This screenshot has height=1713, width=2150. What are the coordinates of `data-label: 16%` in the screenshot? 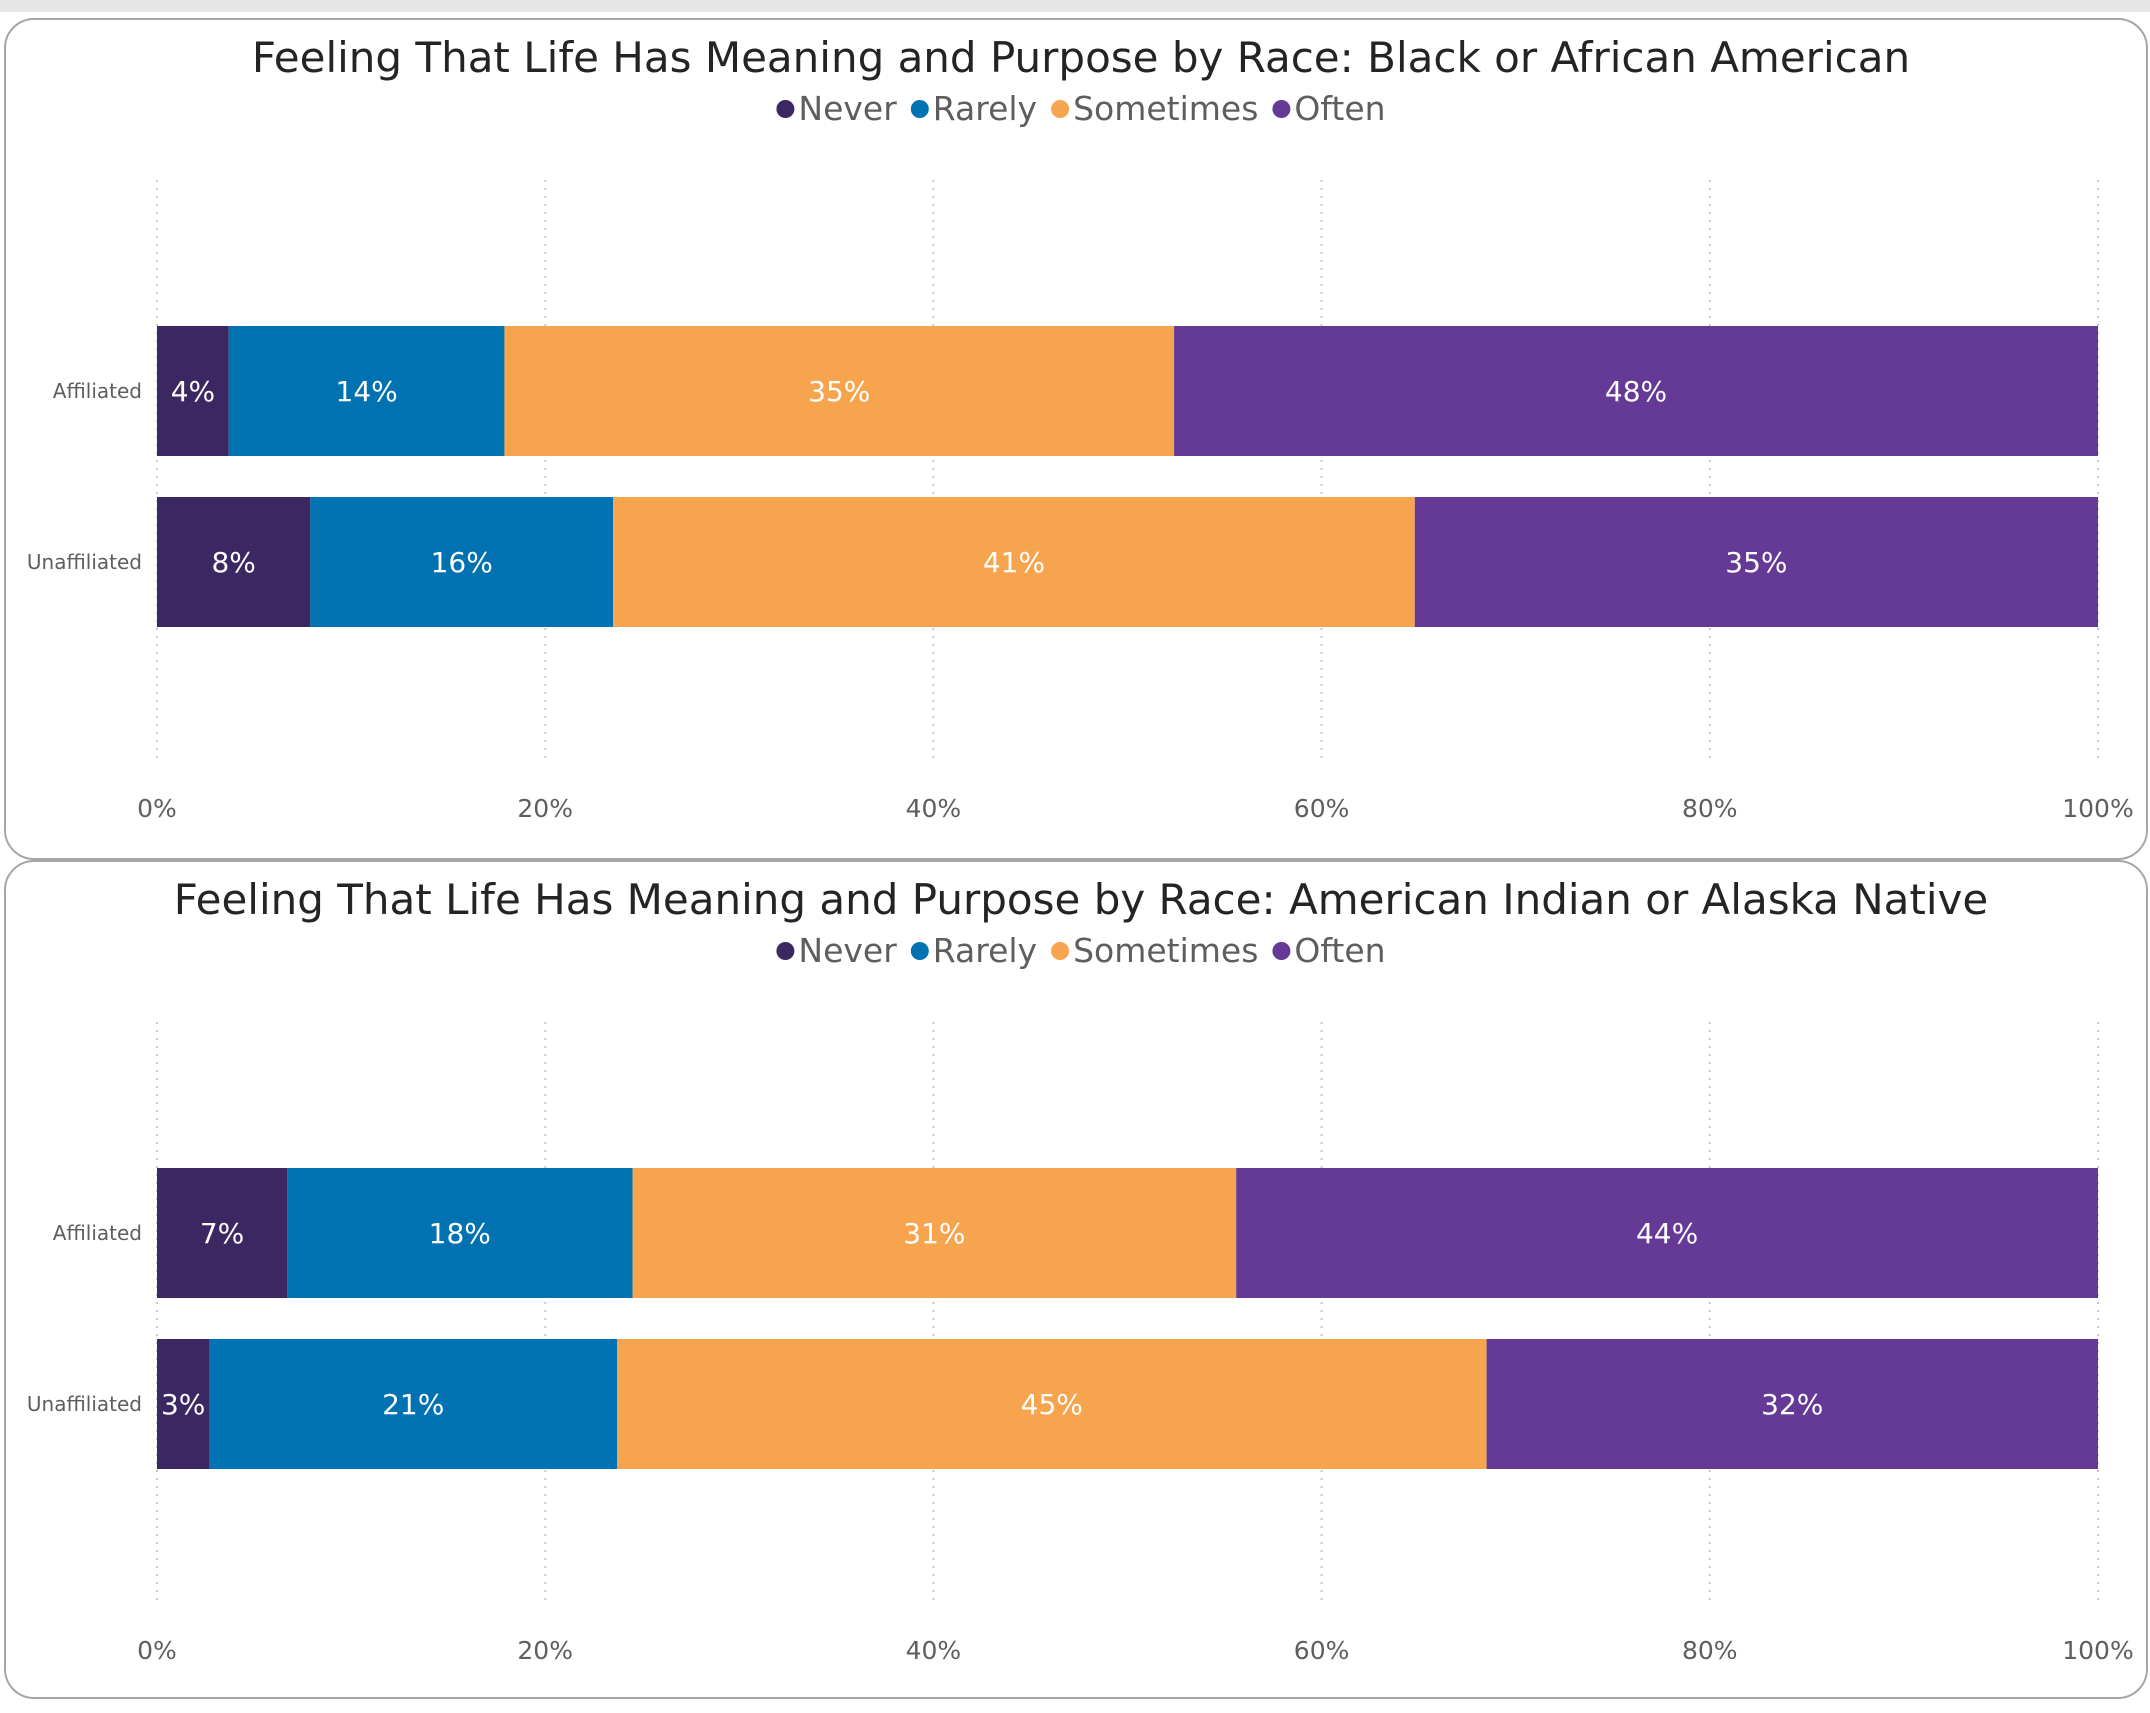 It's located at (462, 562).